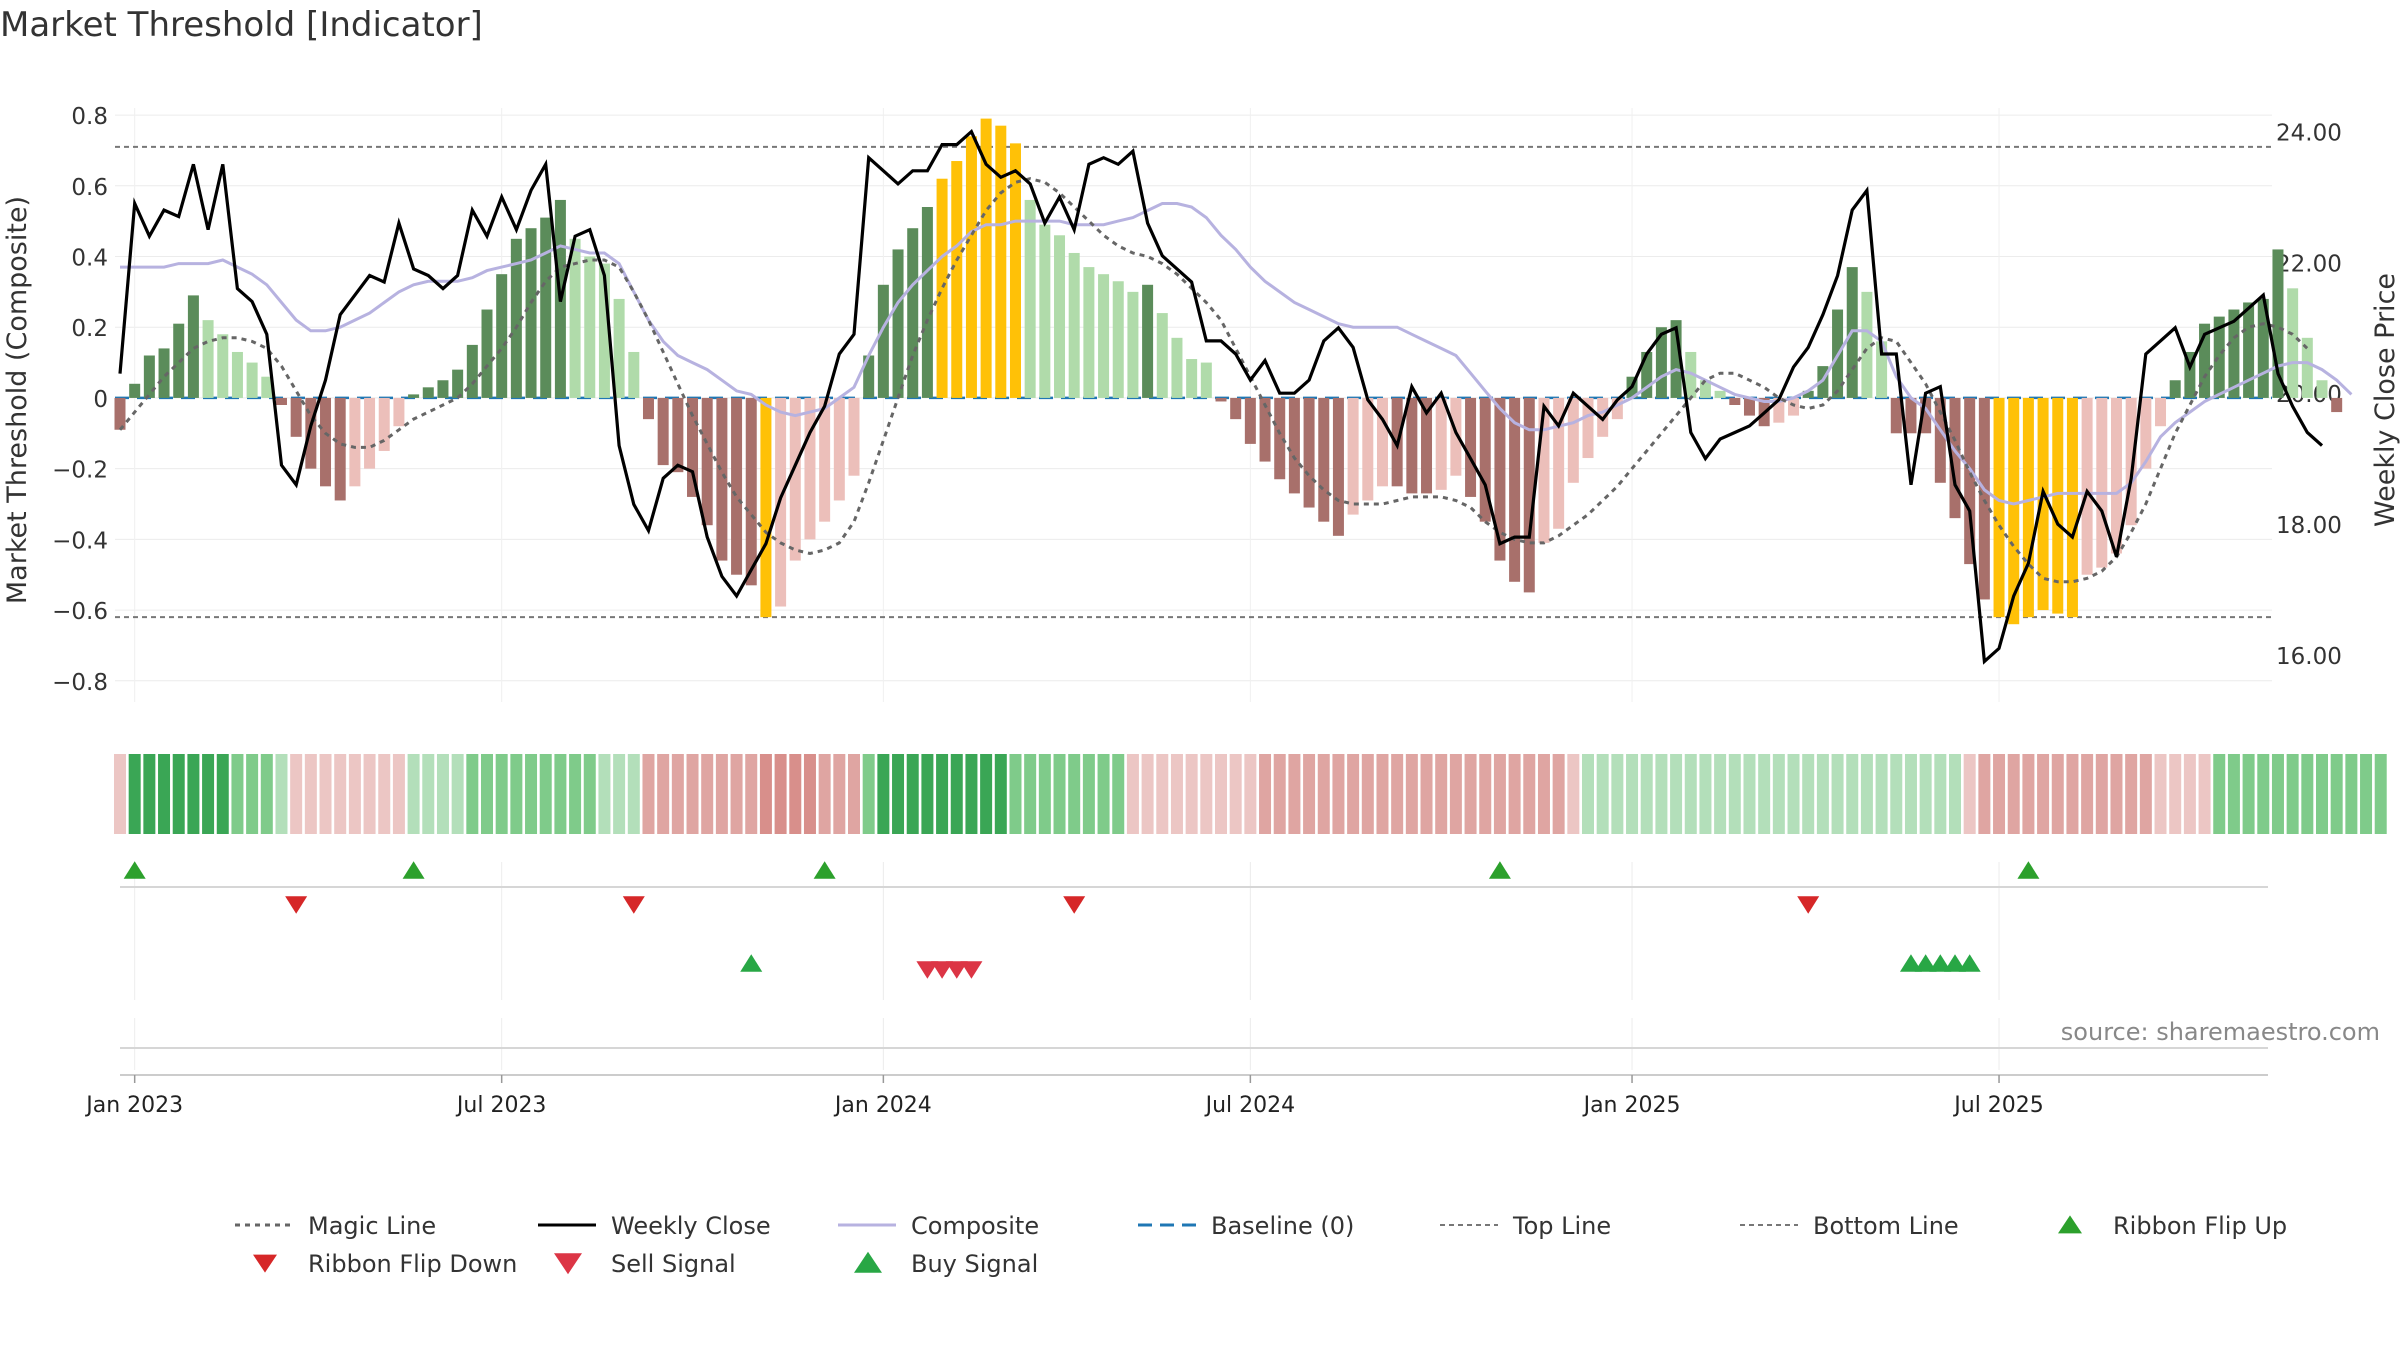 This screenshot has height=1350, width=2400. I want to click on left-tick-label: 0.8, so click(89, 117).